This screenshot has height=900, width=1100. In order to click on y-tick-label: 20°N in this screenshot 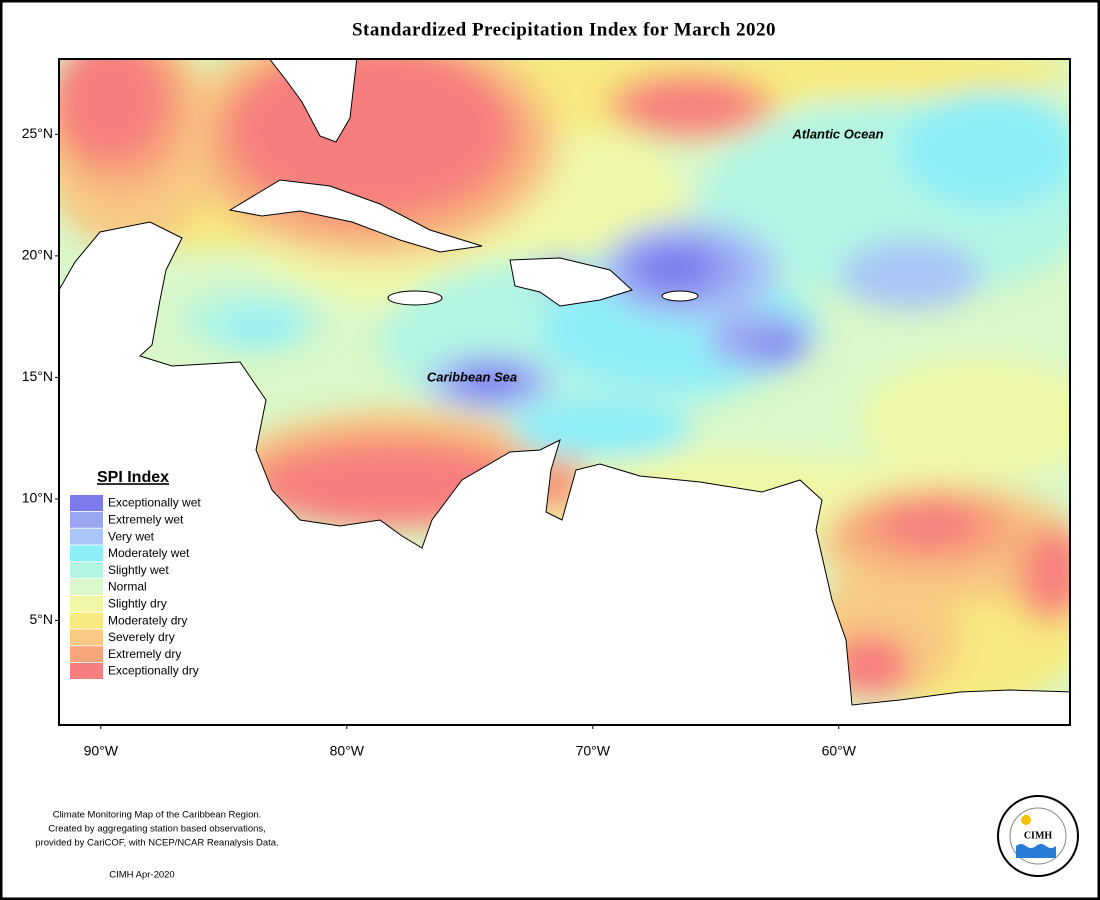, I will do `click(37, 255)`.